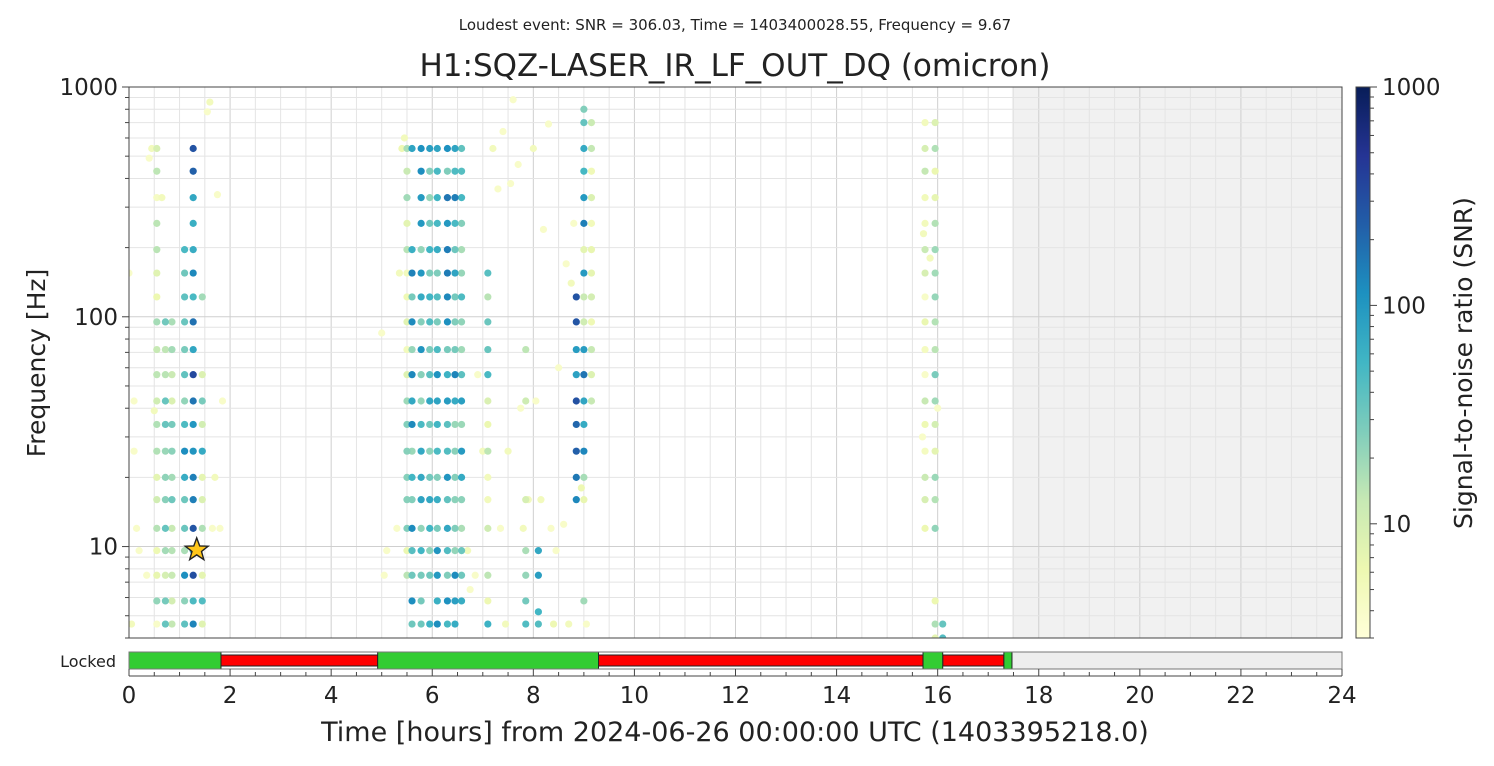  Describe the element at coordinates (1411, 88) in the screenshot. I see `colorbar-tick-label: 1000` at that location.